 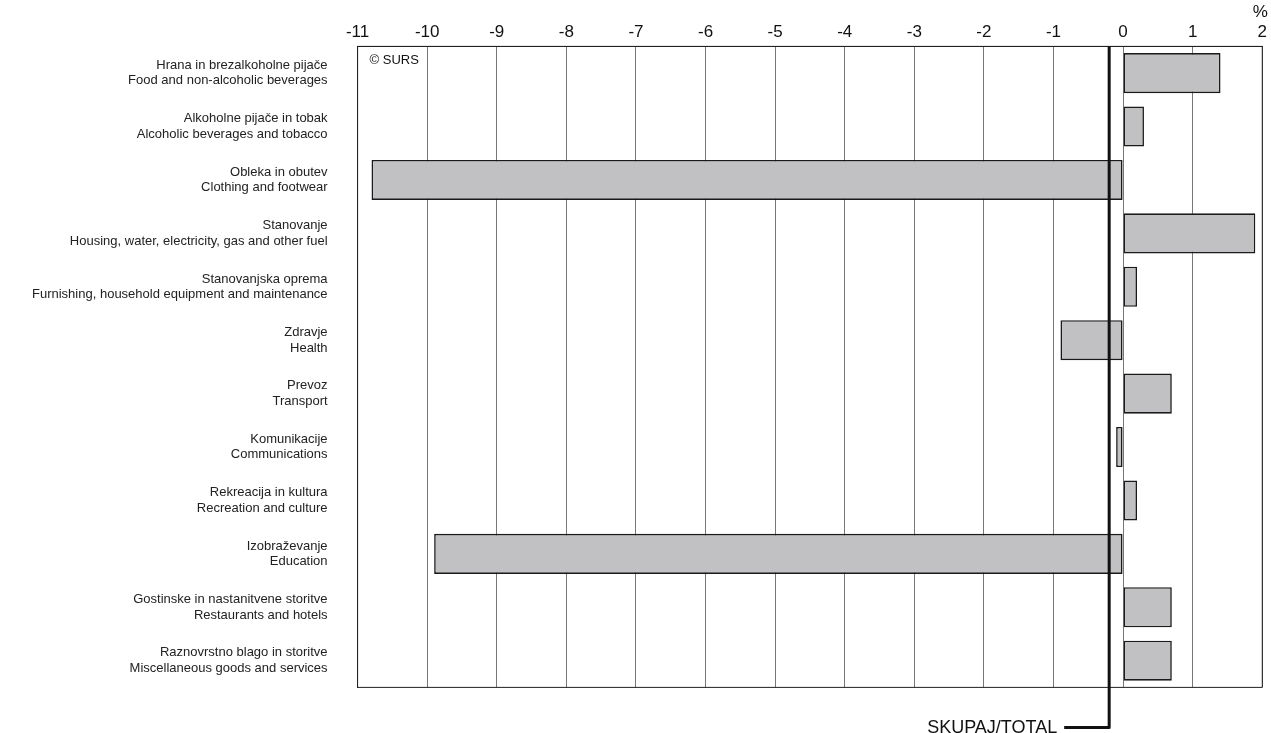 I want to click on x-tick-label: -7, so click(x=636, y=31).